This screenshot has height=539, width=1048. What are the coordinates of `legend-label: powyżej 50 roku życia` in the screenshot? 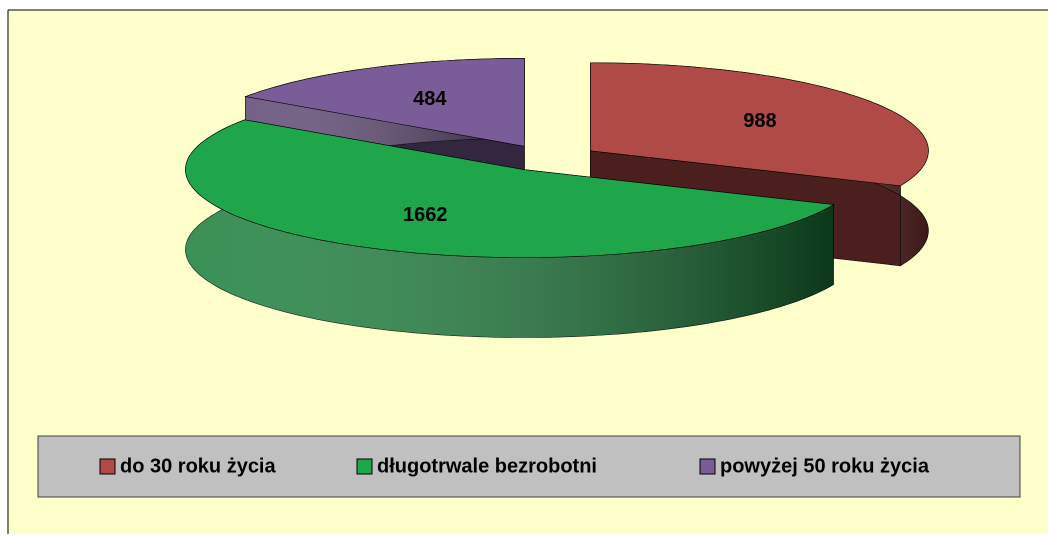 It's located at (825, 466).